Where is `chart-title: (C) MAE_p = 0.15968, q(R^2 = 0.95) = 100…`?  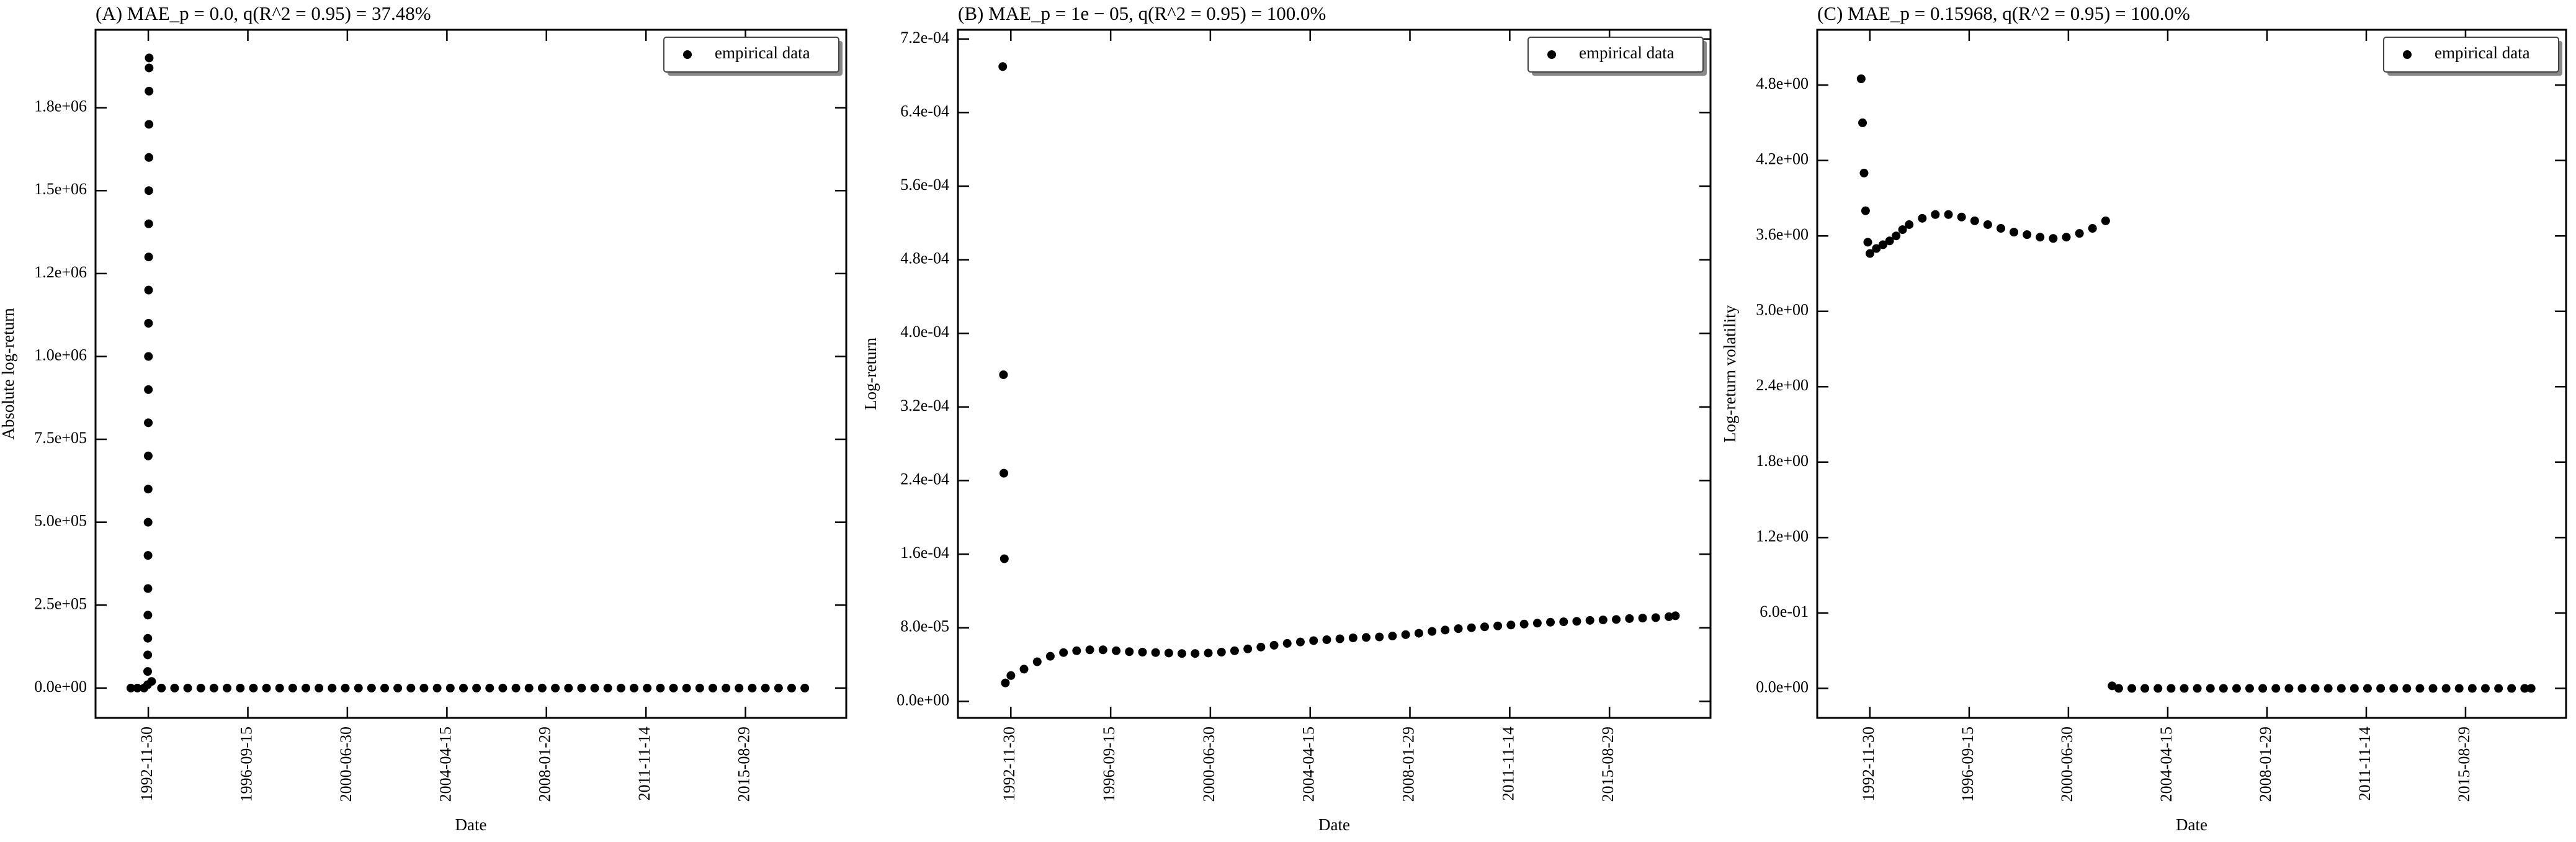 chart-title: (C) MAE_p = 0.15968, q(R^2 = 0.95) = 100… is located at coordinates (2003, 13).